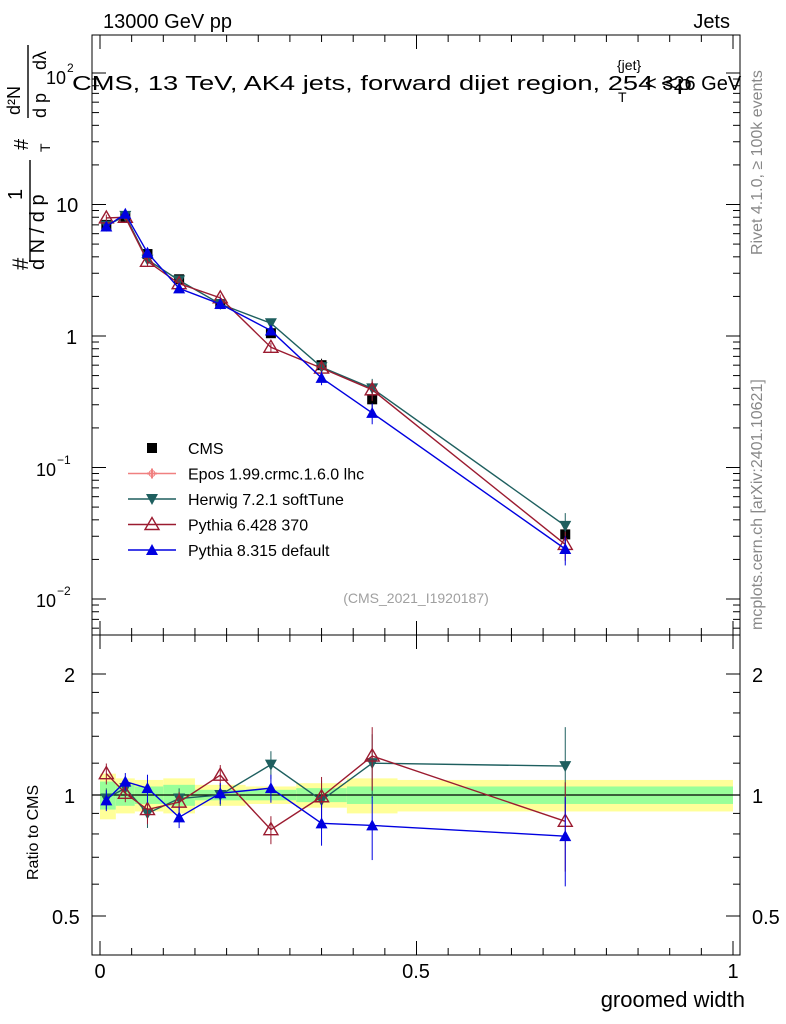 This screenshot has width=786, height=1024. I want to click on ytick-label-em1: 10, so click(46, 470).